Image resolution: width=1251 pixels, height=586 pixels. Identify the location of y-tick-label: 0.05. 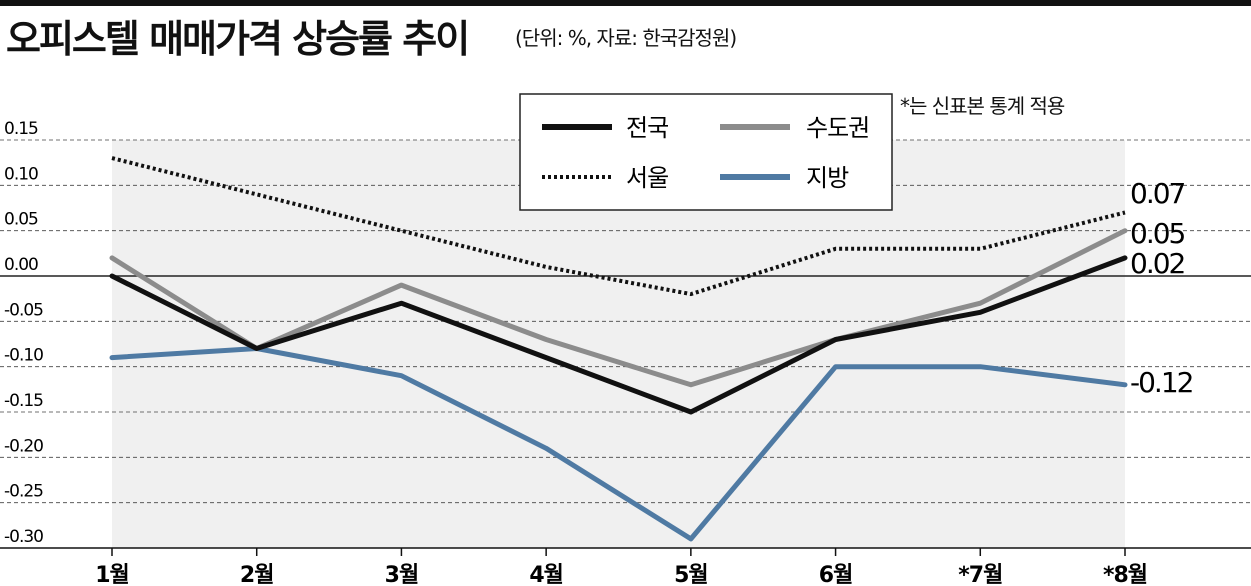
(21, 220).